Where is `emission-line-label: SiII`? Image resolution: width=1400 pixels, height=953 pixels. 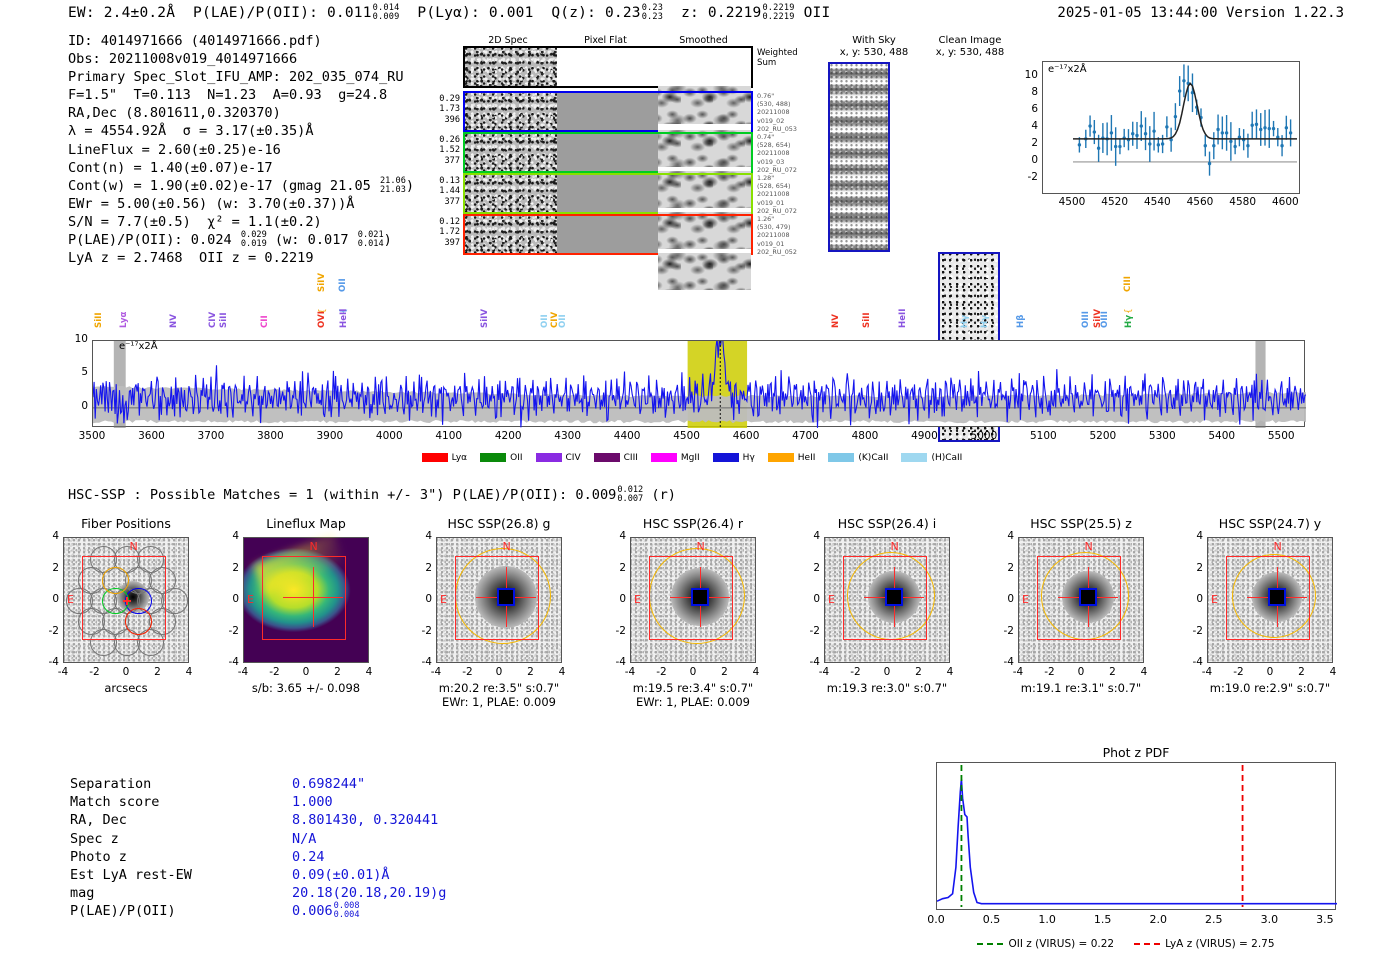 emission-line-label: SiII is located at coordinates (98, 320).